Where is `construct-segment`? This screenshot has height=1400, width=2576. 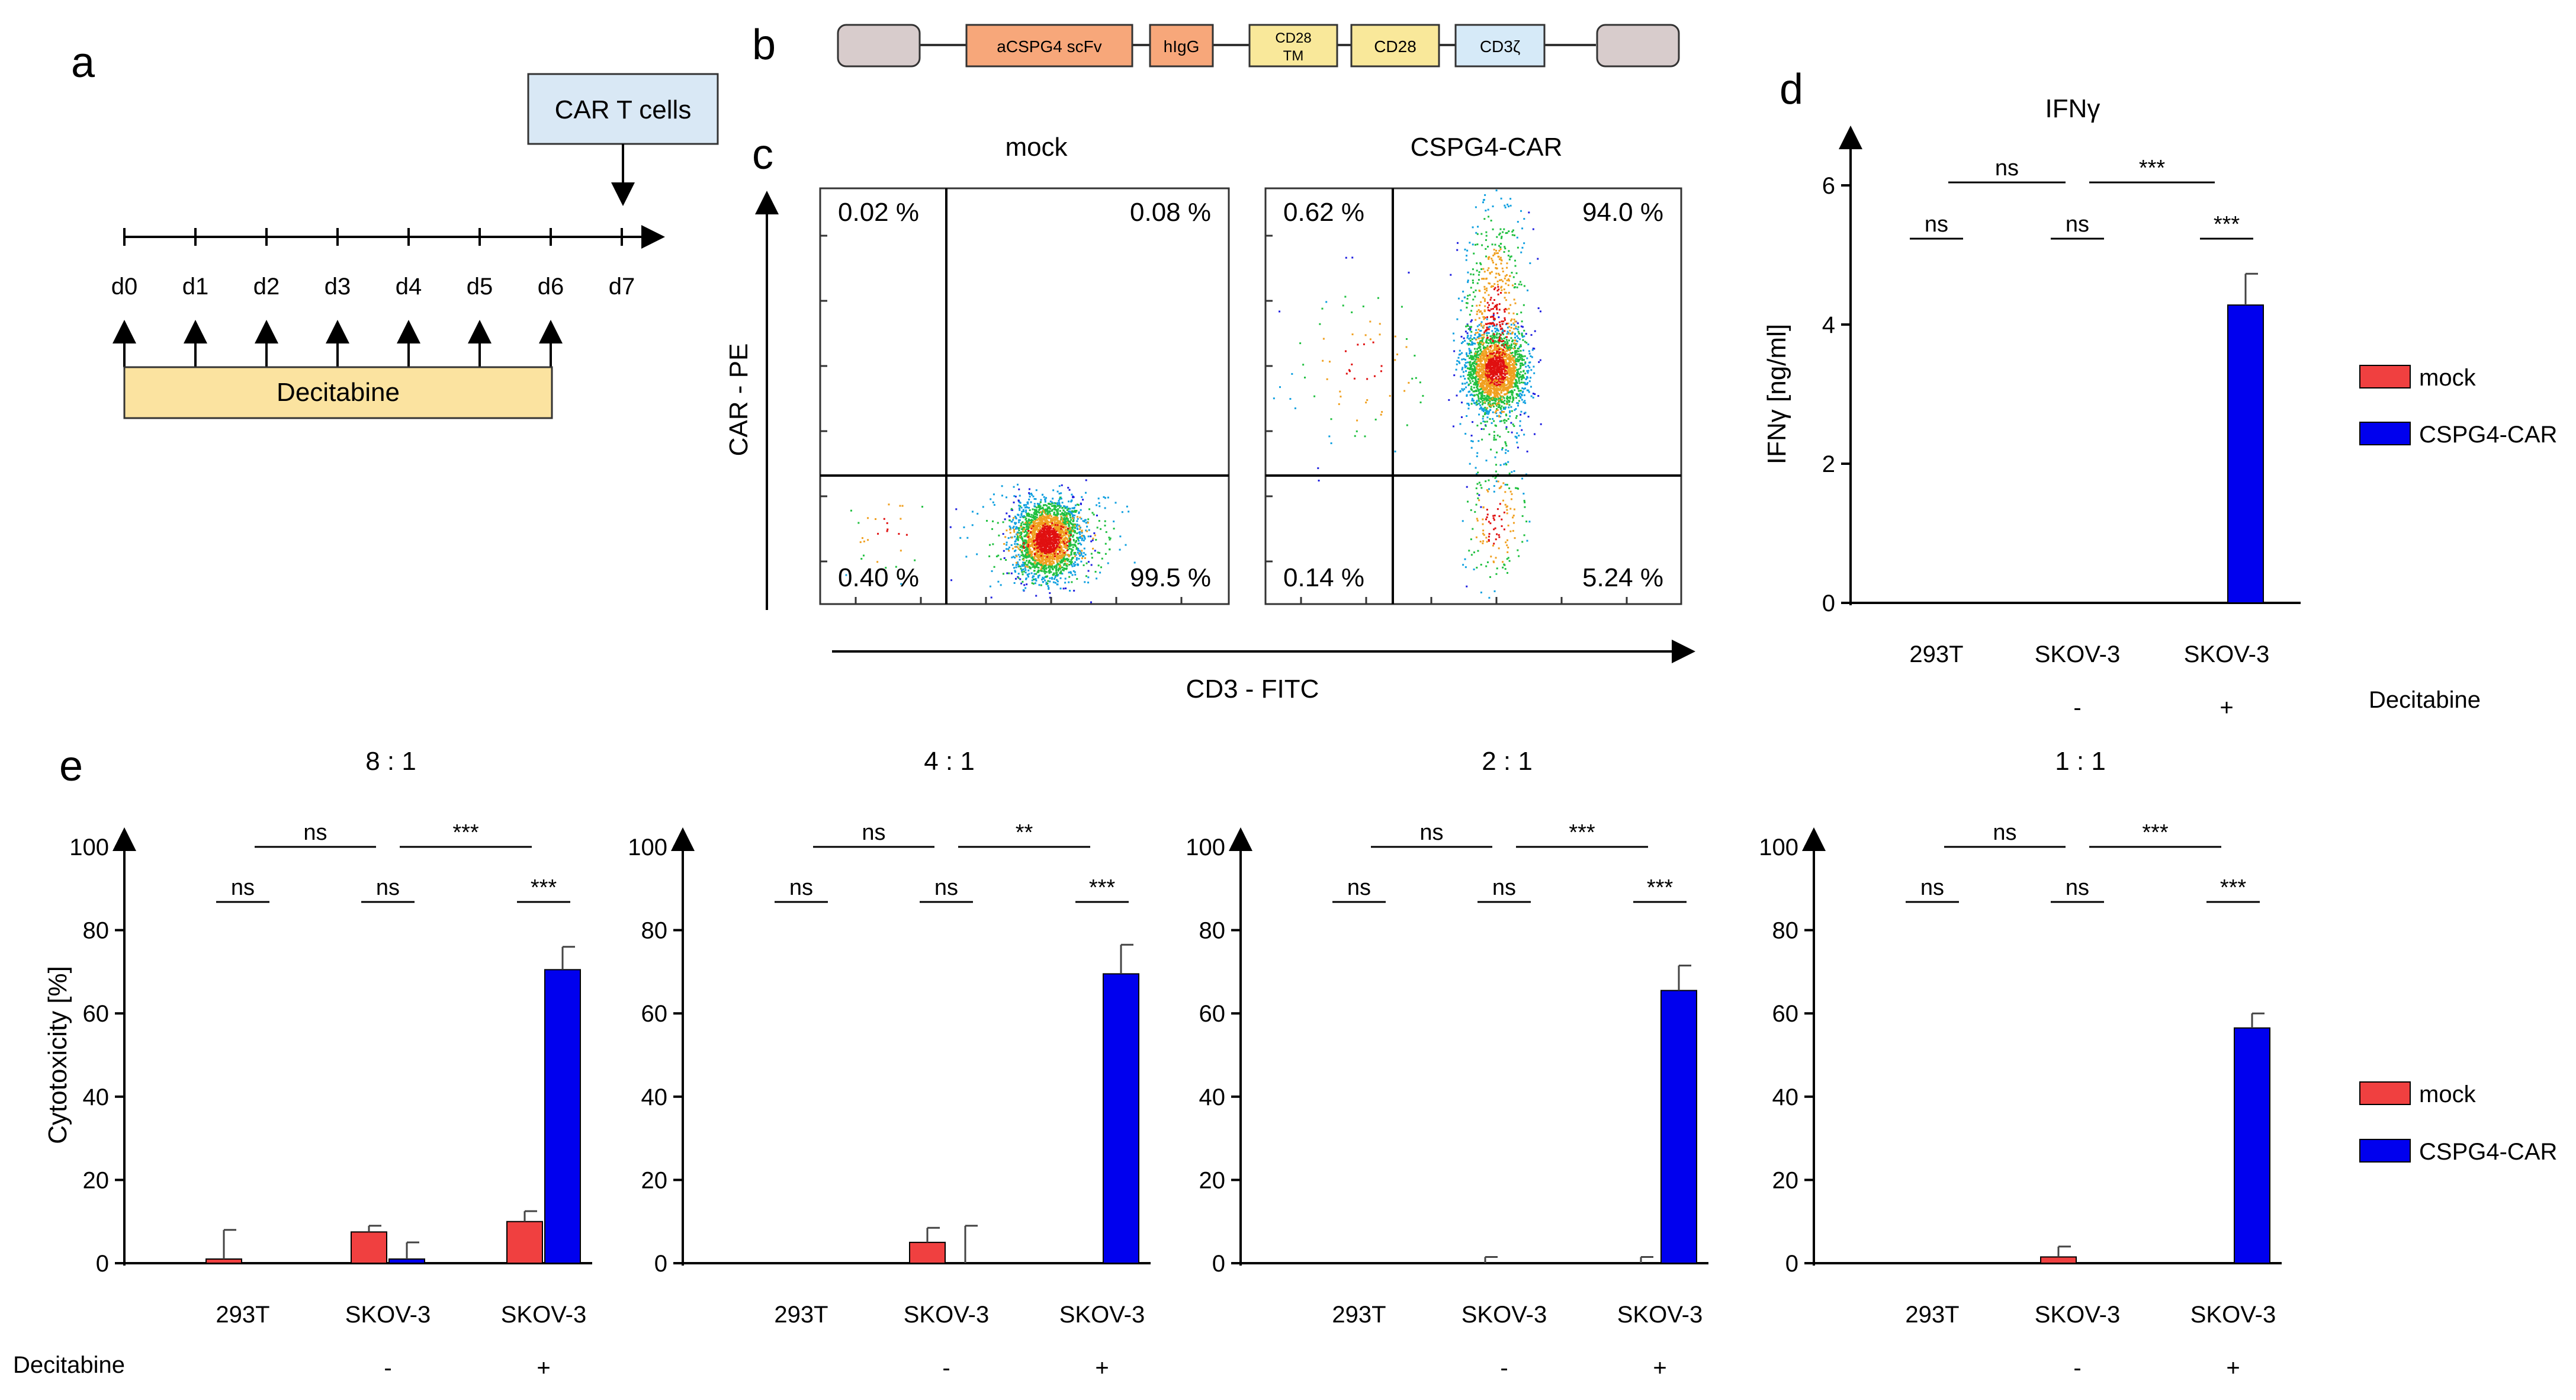
construct-segment is located at coordinates (1395, 46).